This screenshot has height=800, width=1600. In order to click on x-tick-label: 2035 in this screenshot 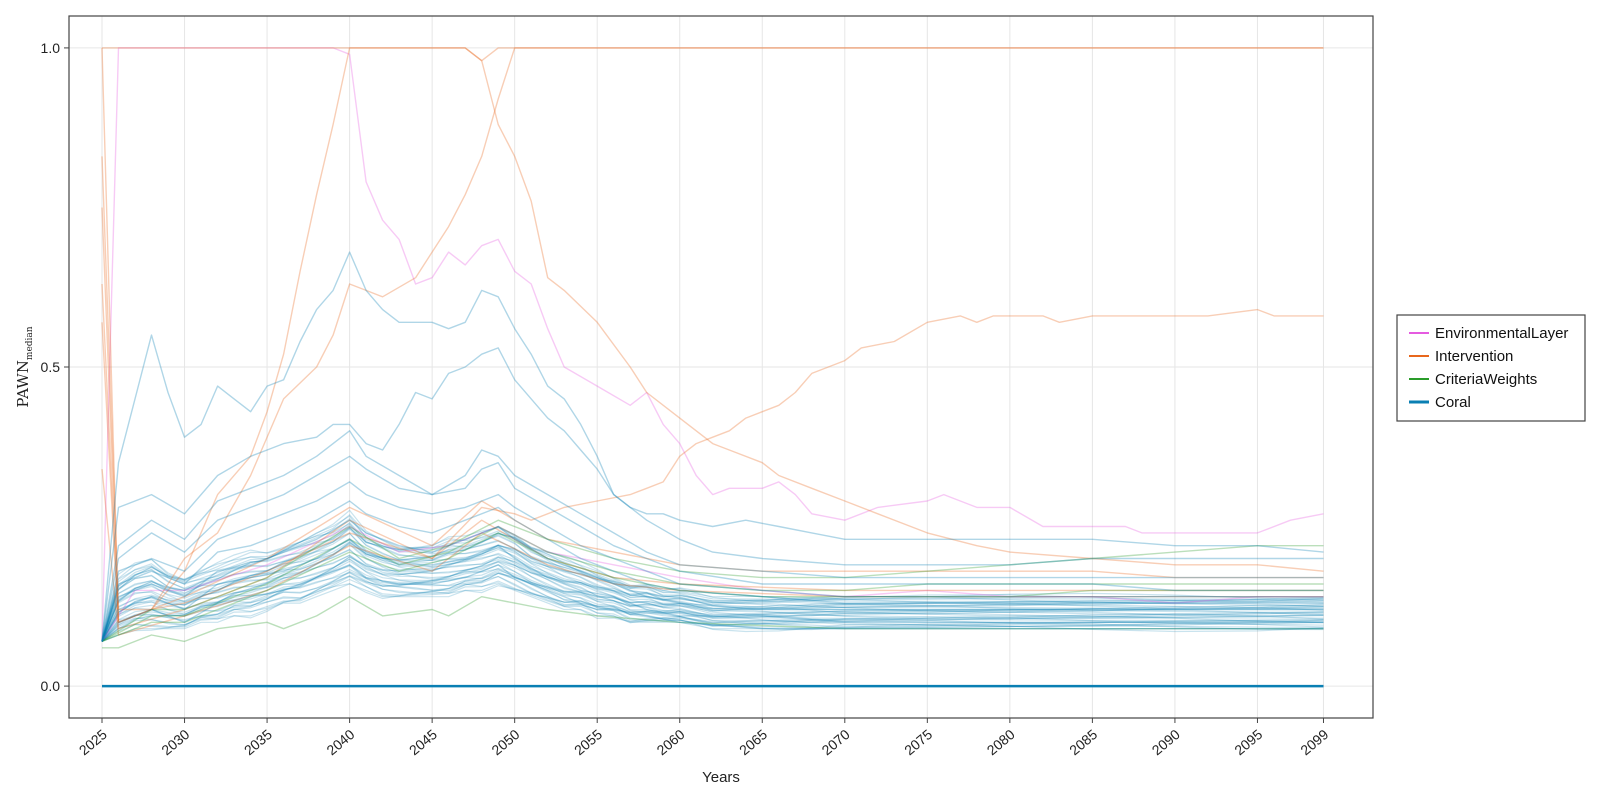, I will do `click(258, 742)`.